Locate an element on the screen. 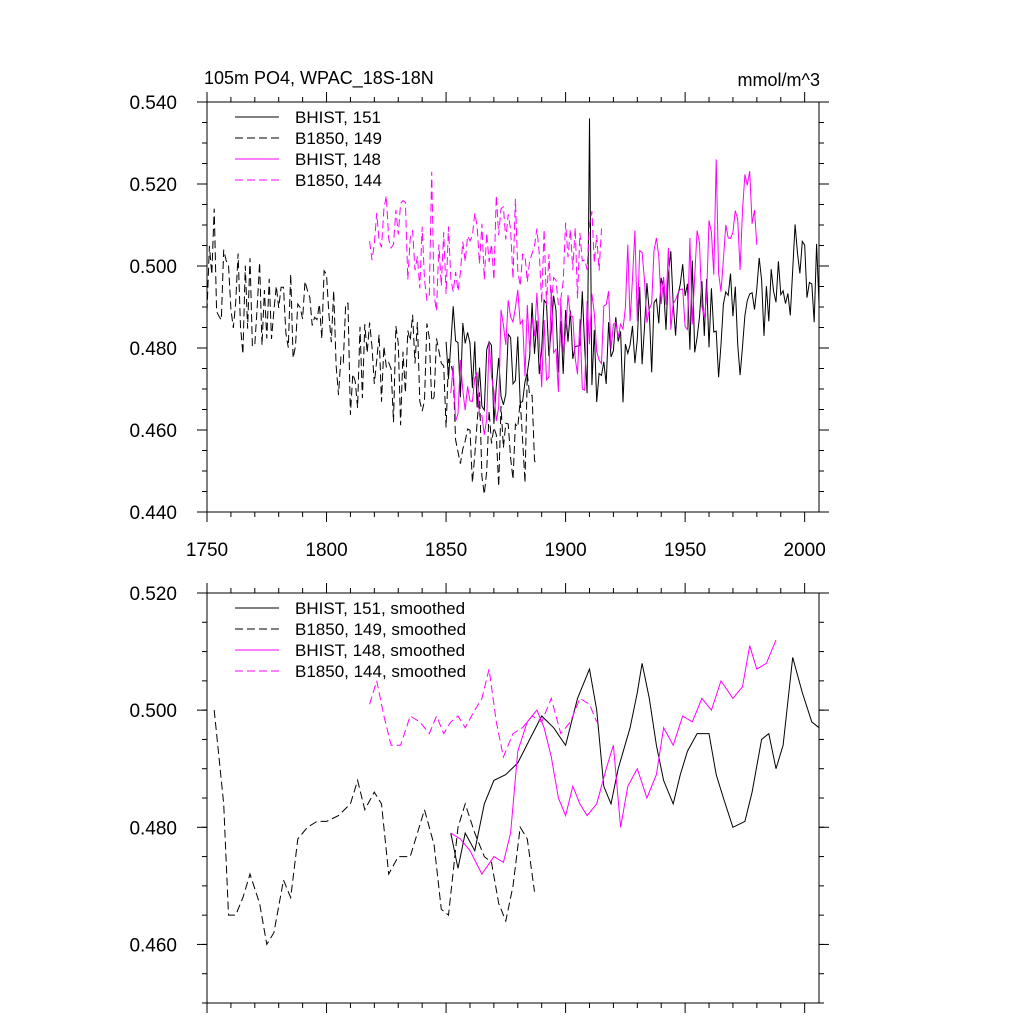 The image size is (1024, 1024). legend-label: BHIST, 151 is located at coordinates (338, 117).